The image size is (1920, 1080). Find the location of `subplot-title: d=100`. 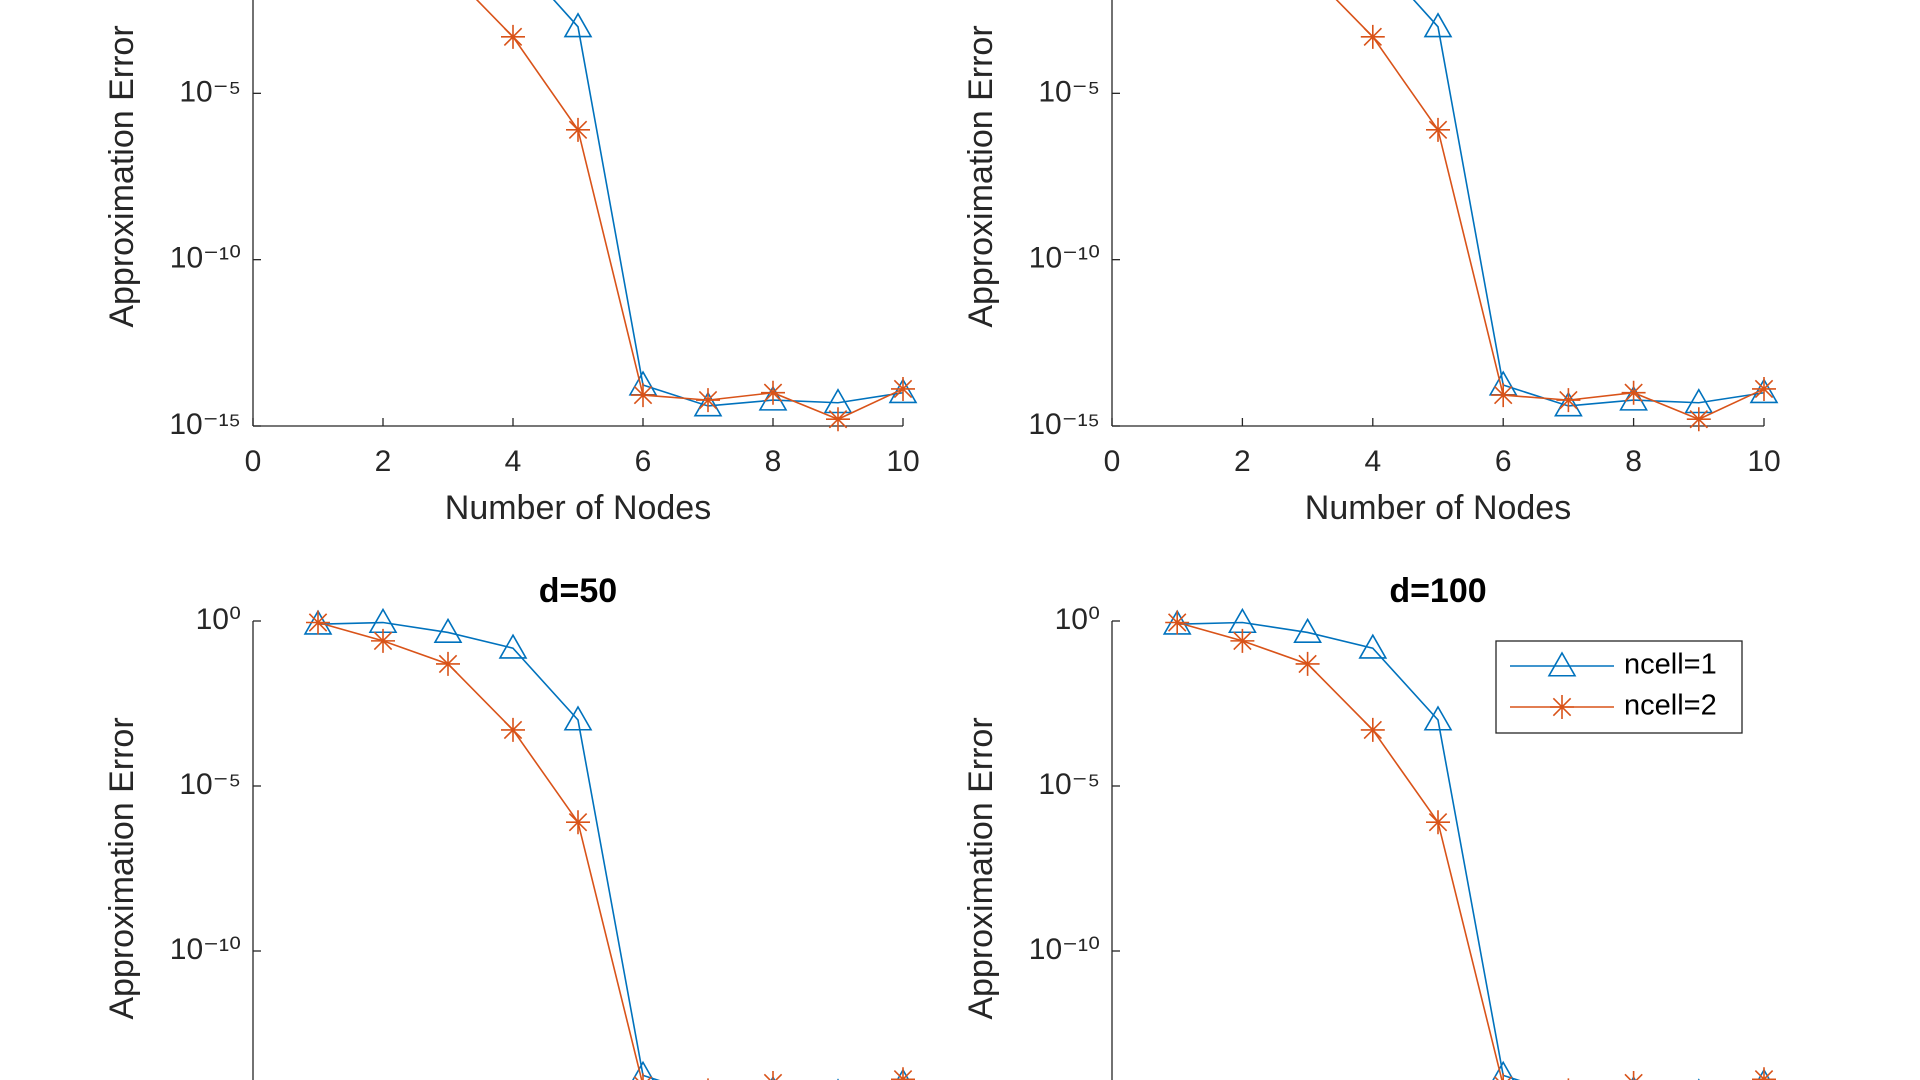

subplot-title: d=100 is located at coordinates (1437, 591).